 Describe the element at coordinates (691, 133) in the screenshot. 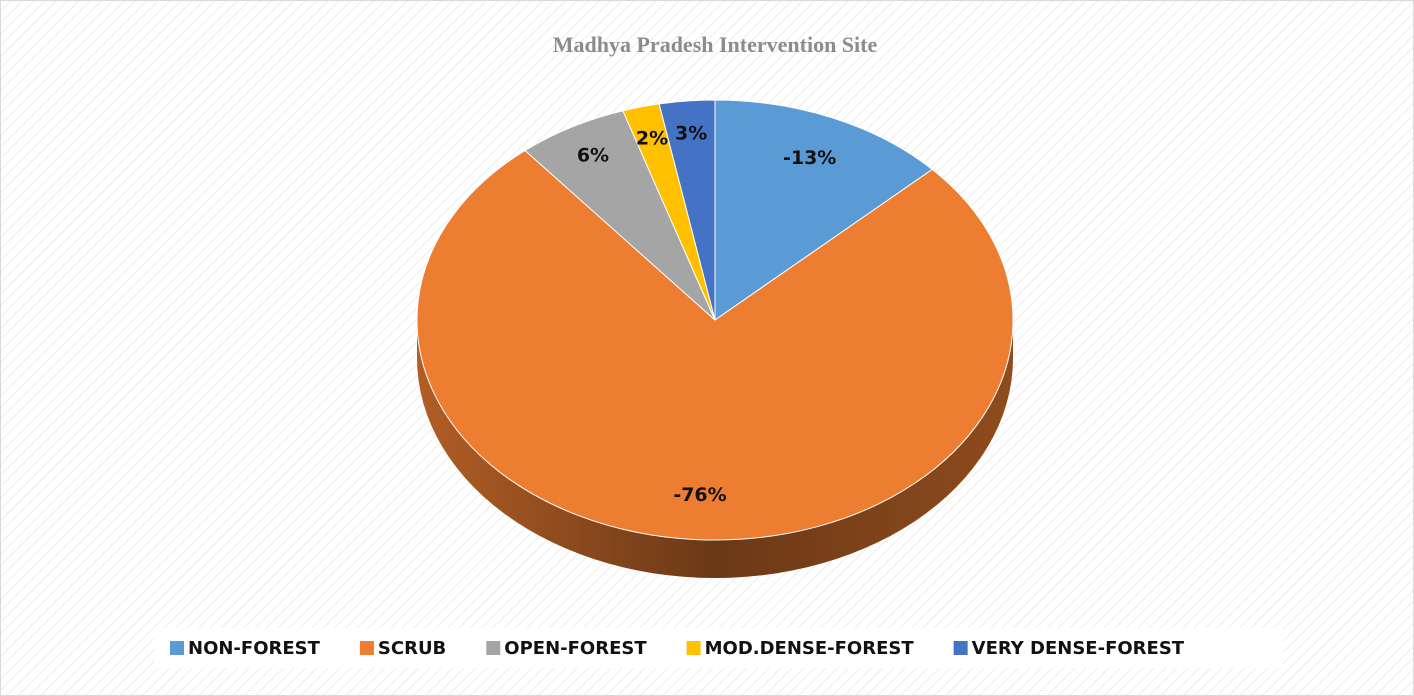

I see `data-label: 3%` at that location.